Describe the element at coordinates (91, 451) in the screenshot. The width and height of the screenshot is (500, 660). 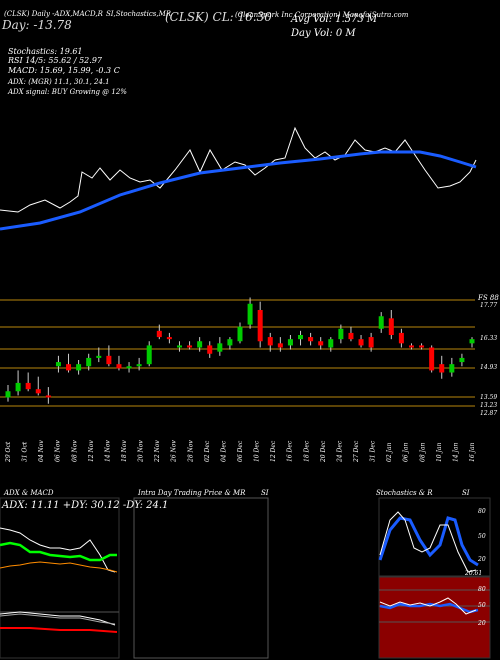
I see `date-tick-label: 12 Nov` at that location.